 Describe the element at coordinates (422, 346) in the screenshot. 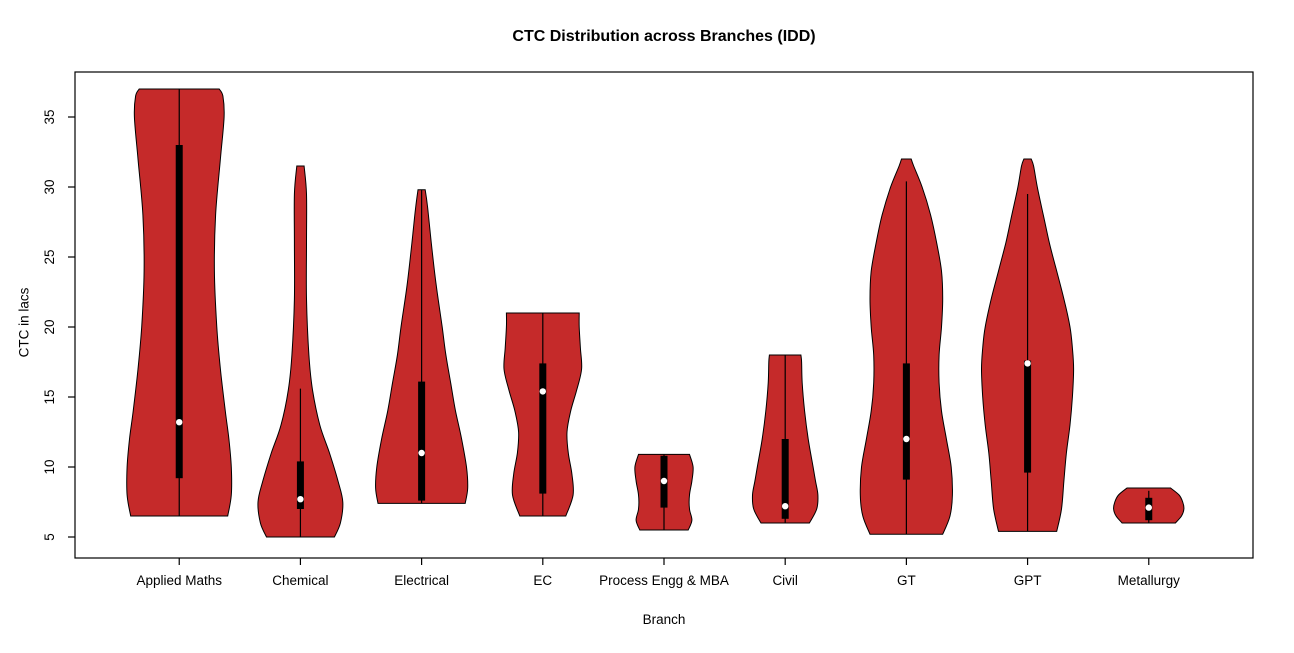

I see `violin-electrical` at that location.